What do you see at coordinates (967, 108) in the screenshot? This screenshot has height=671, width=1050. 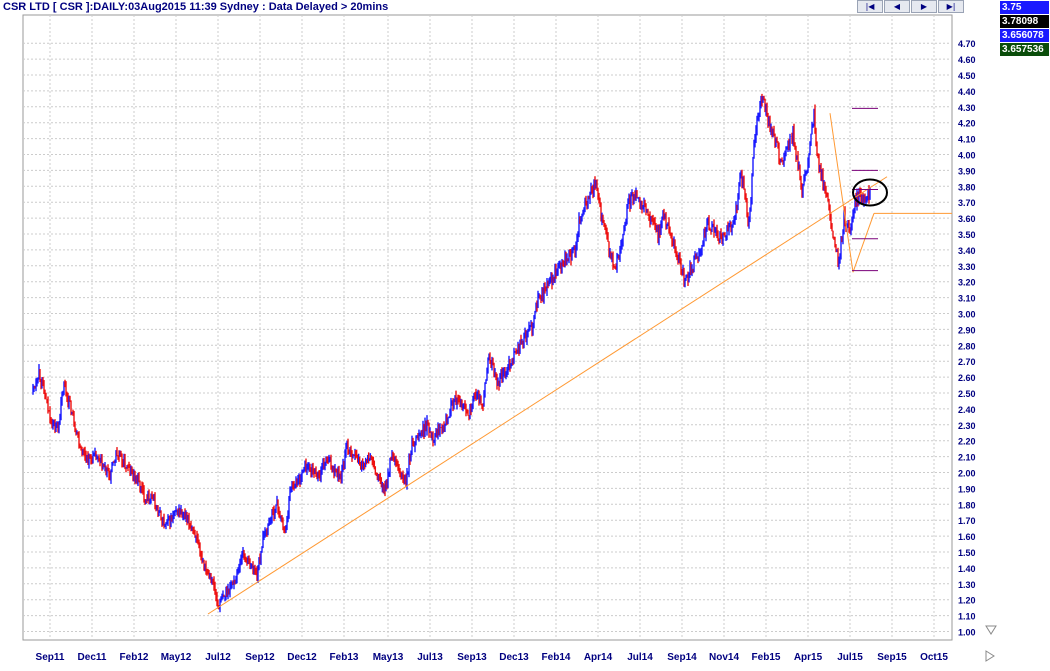 I see `y-tick-label: 4.30` at bounding box center [967, 108].